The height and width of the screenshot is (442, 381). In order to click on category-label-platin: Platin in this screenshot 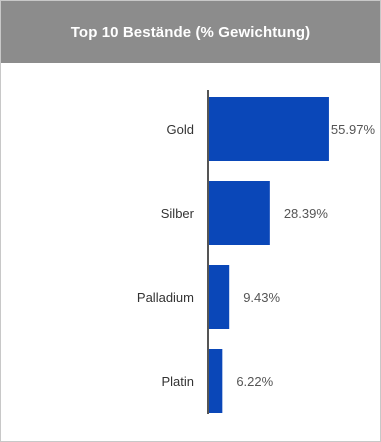, I will do `click(177, 381)`.